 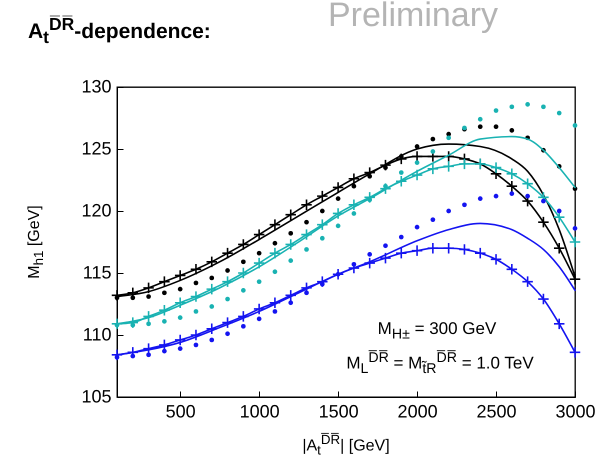 What do you see at coordinates (96, 86) in the screenshot?
I see `y-tick-label: 130` at bounding box center [96, 86].